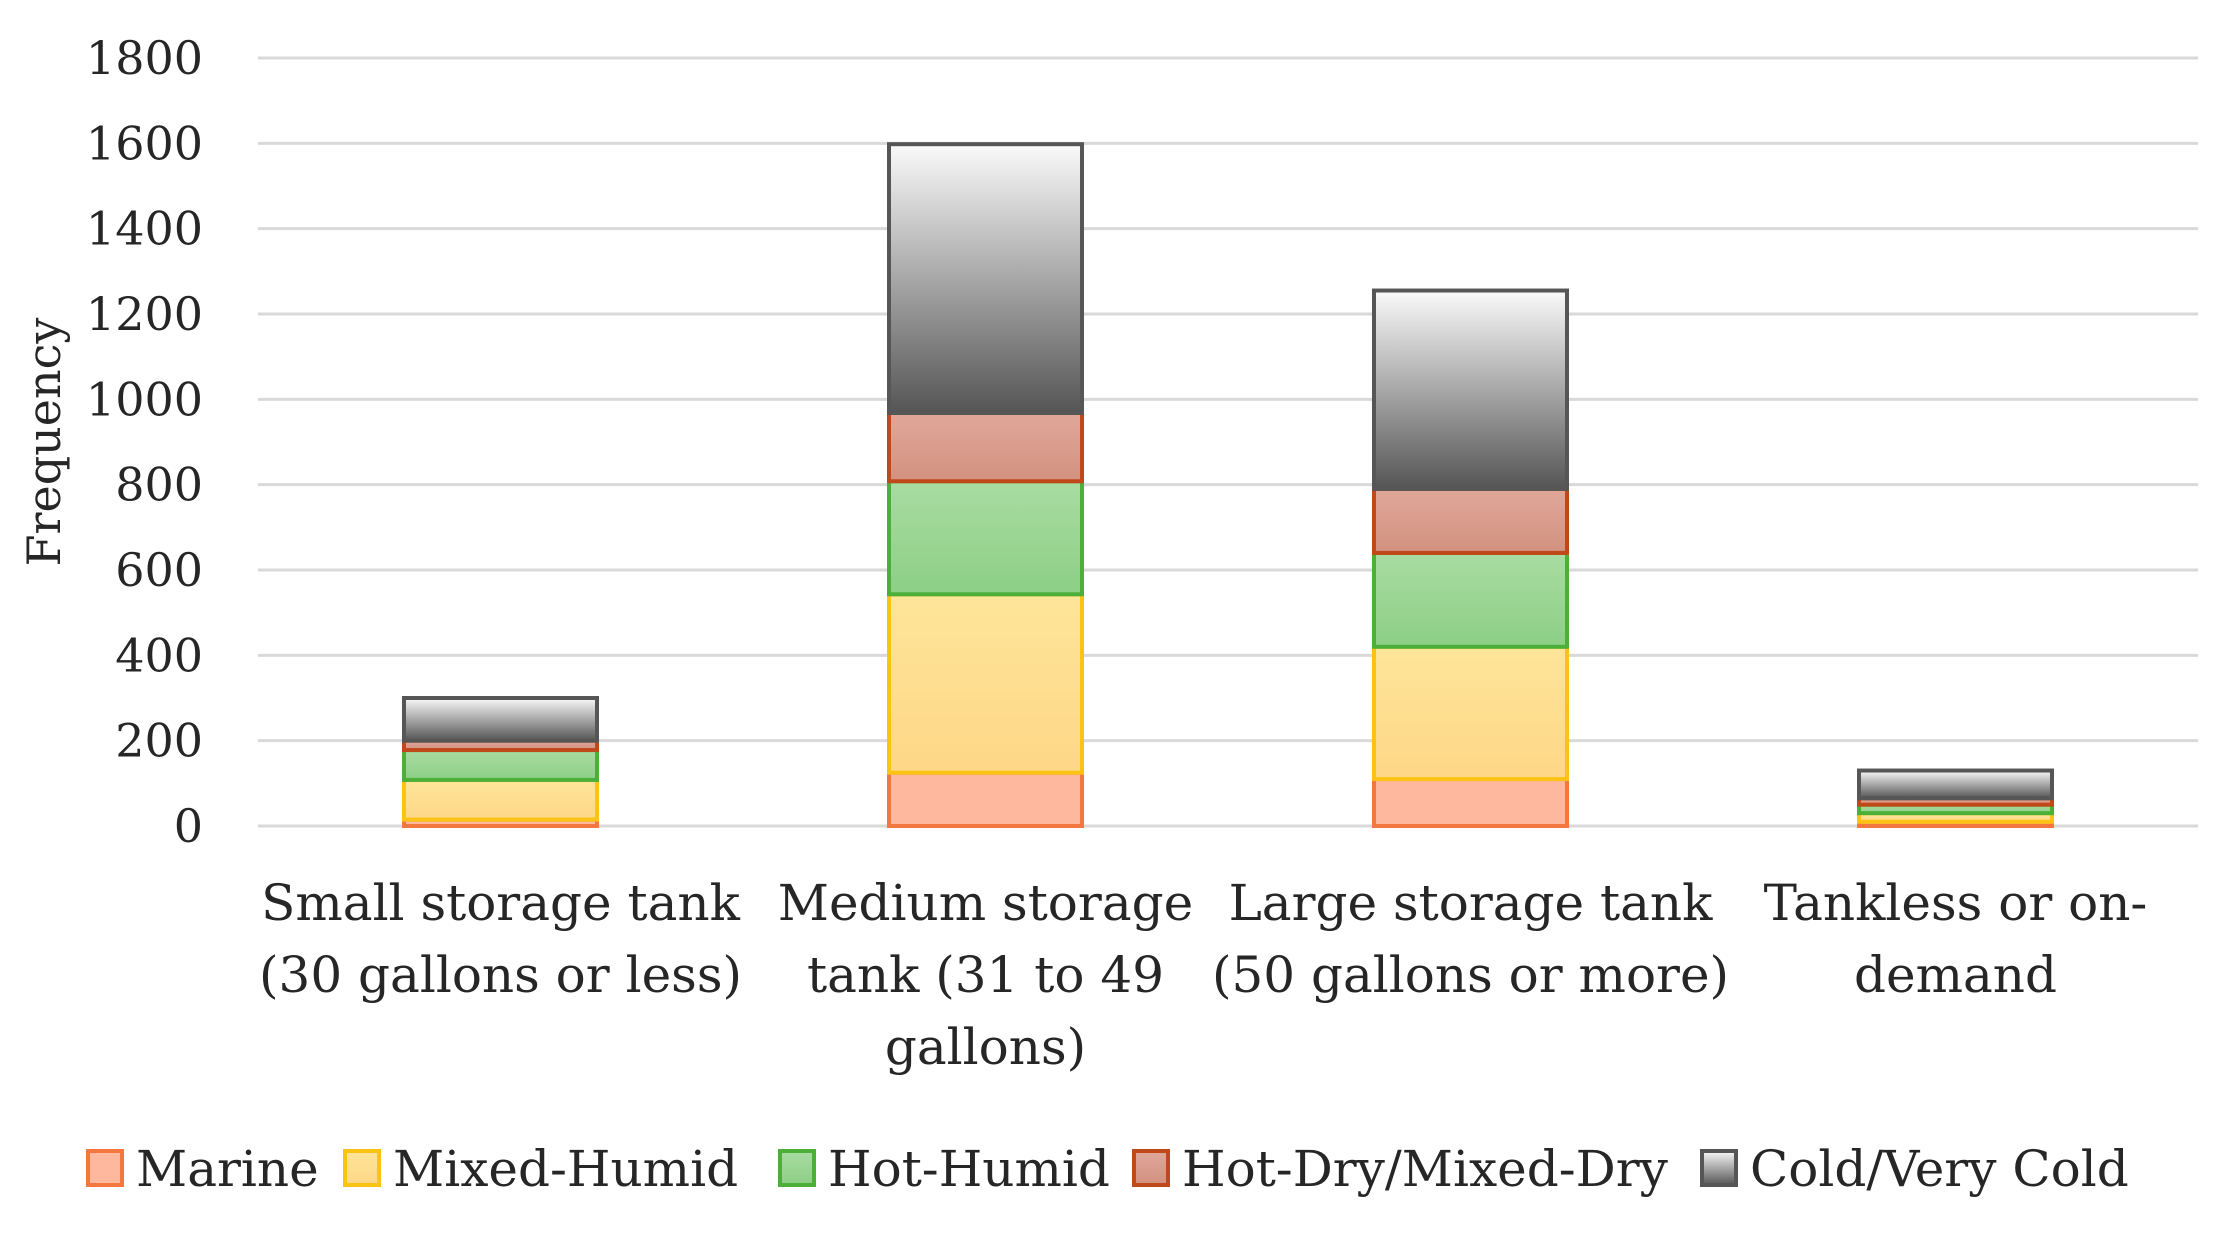 The height and width of the screenshot is (1233, 2220). What do you see at coordinates (144, 143) in the screenshot?
I see `y-tick-label-1600: 1600` at bounding box center [144, 143].